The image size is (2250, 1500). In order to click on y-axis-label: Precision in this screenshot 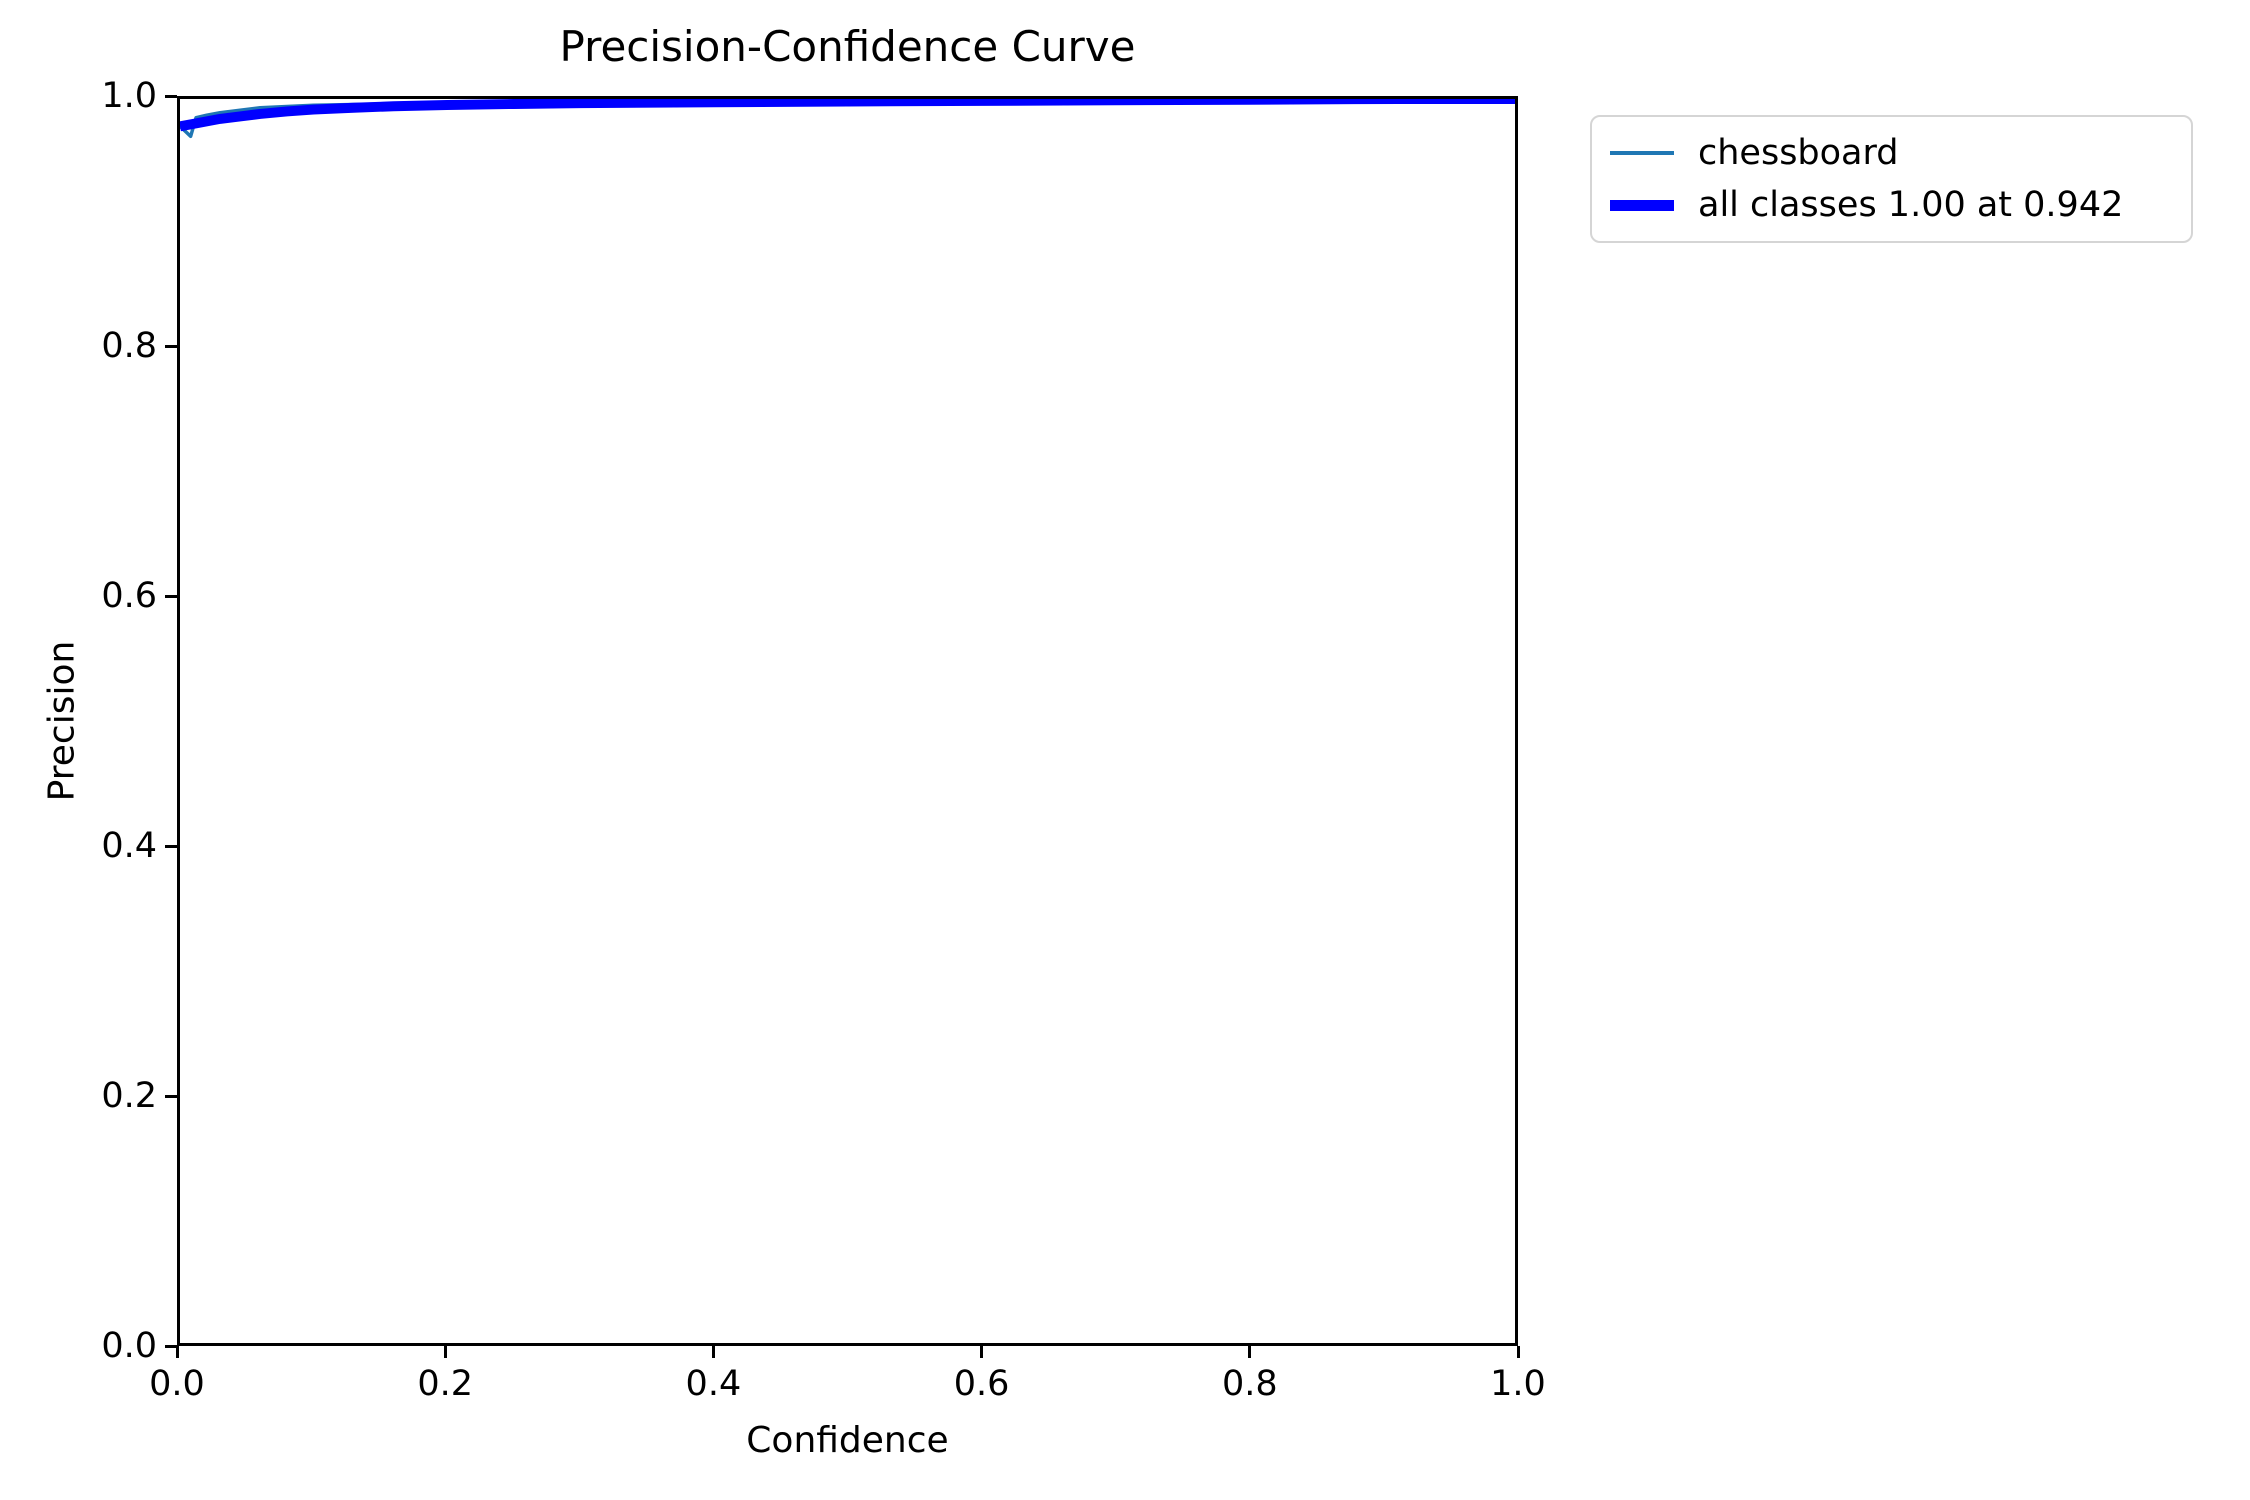, I will do `click(62, 721)`.